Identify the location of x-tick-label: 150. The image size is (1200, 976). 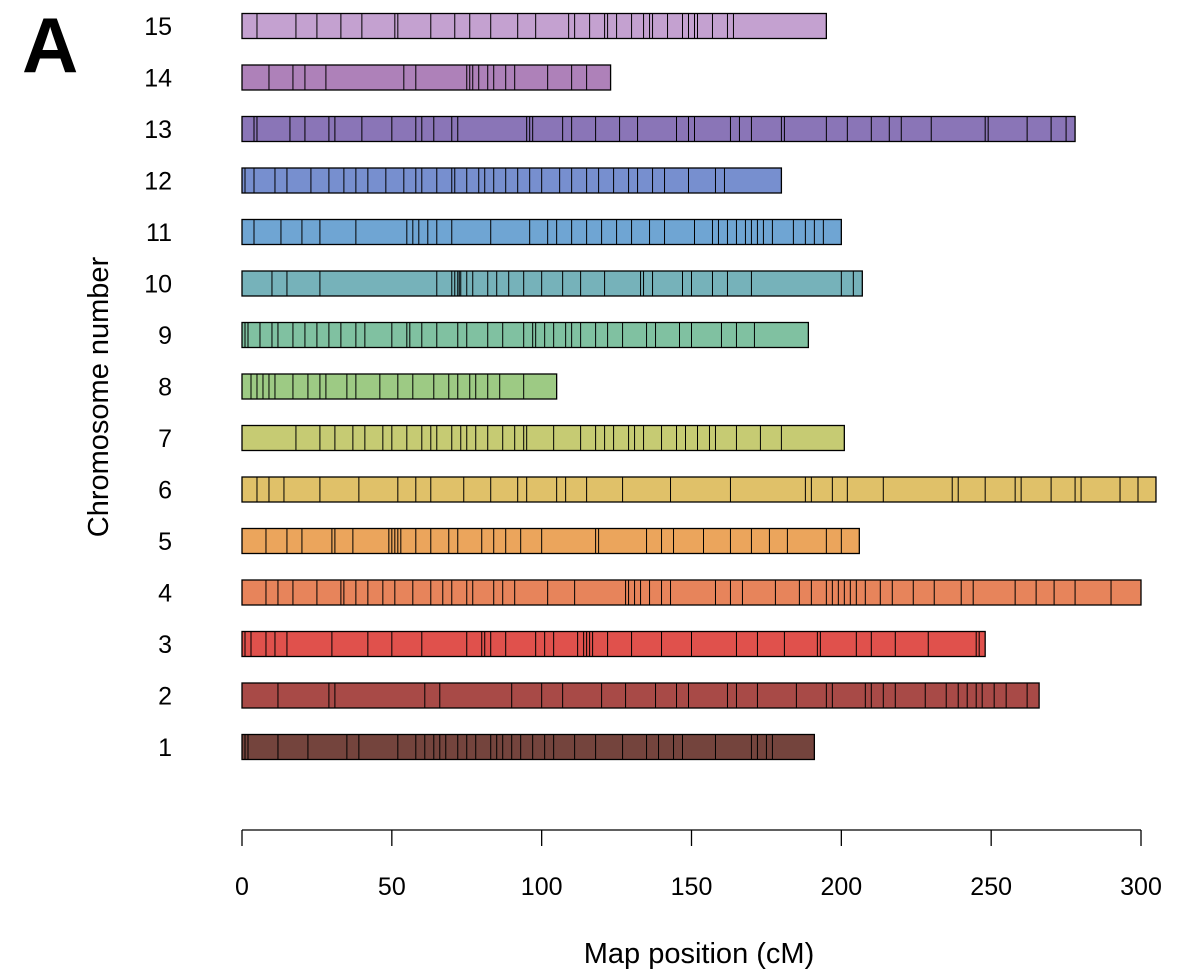
(692, 887).